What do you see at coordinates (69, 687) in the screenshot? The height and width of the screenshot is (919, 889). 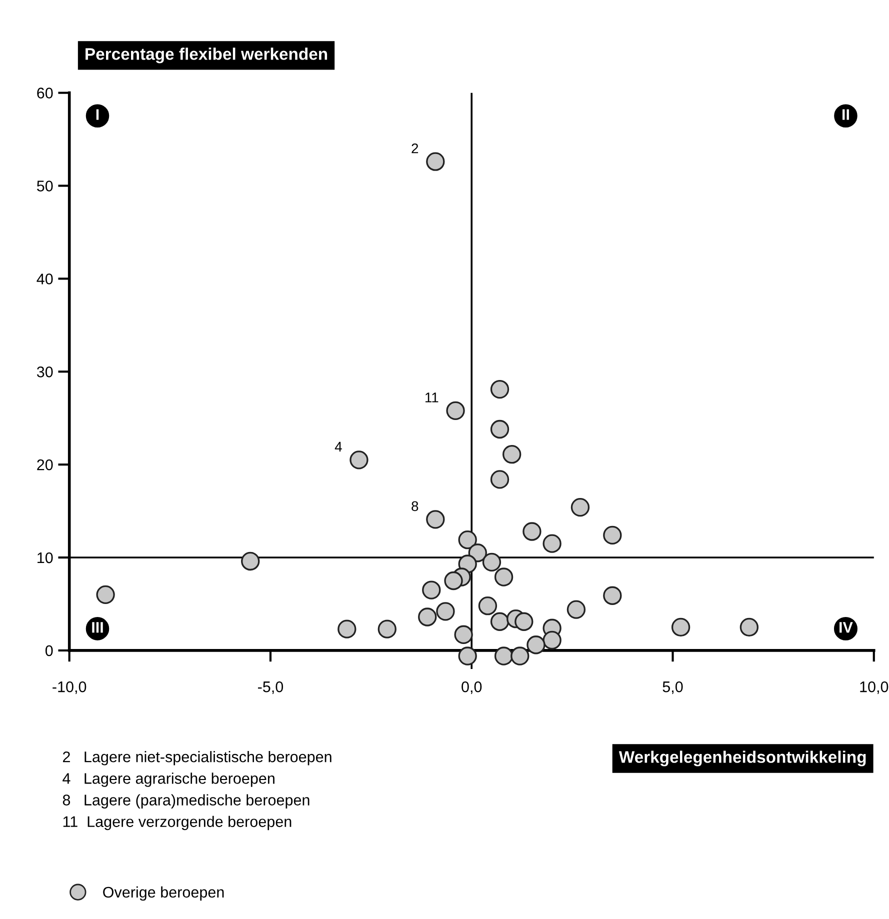 I see `x-tick-label: -10,0` at bounding box center [69, 687].